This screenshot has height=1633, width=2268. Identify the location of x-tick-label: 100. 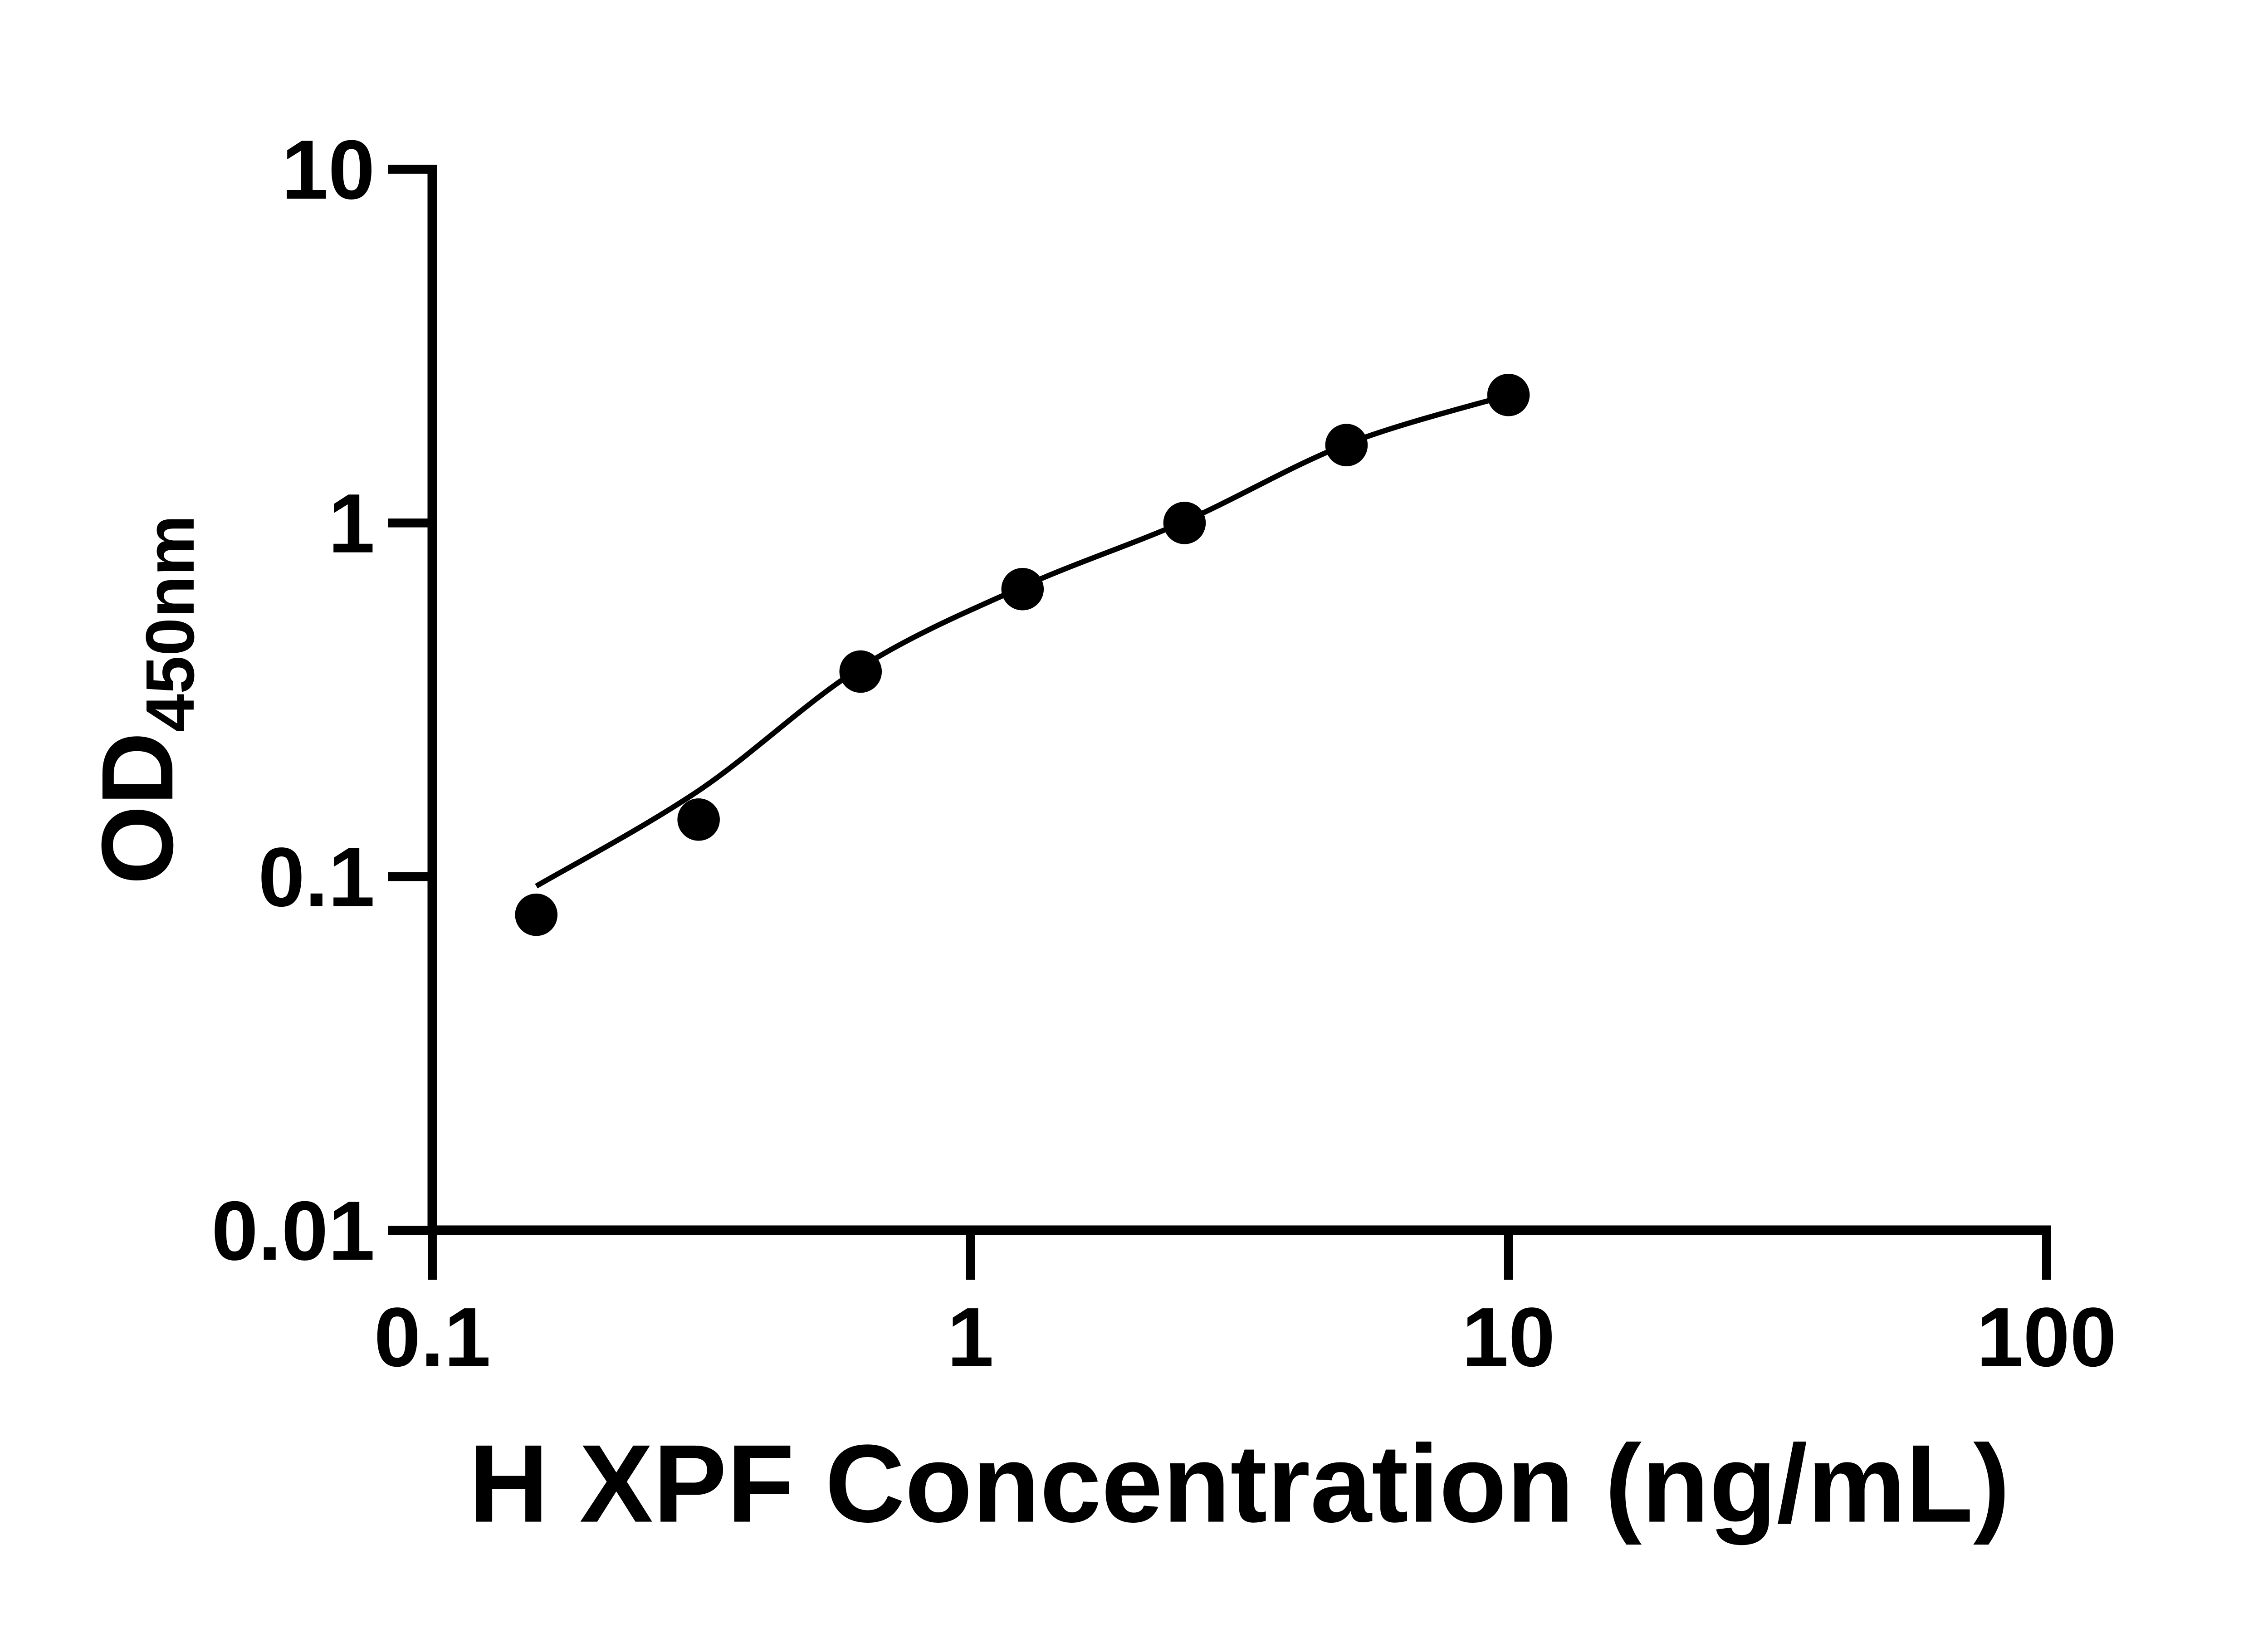
(2046, 1337).